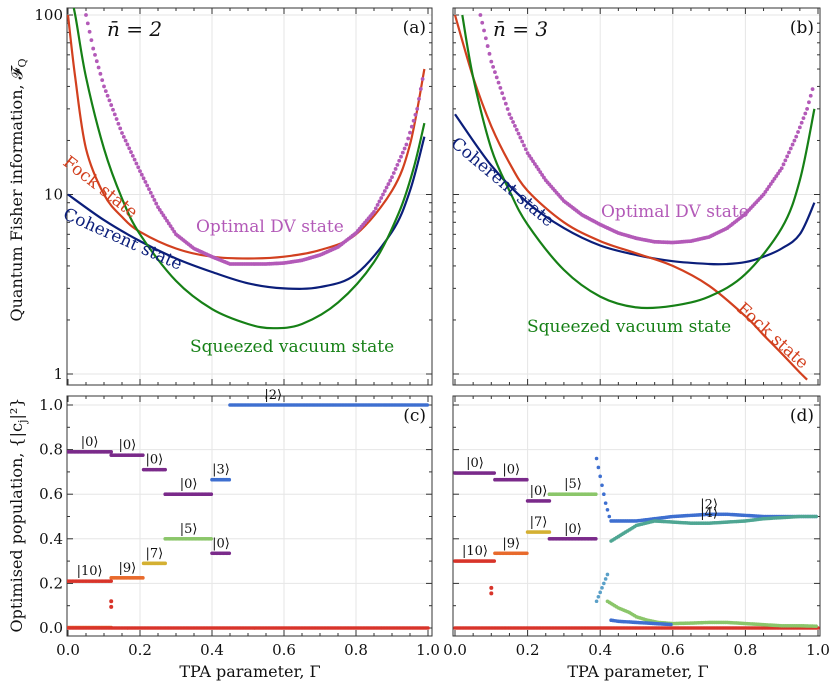  Describe the element at coordinates (68, 650) in the screenshot. I see `x-tick-label: 0.0` at that location.